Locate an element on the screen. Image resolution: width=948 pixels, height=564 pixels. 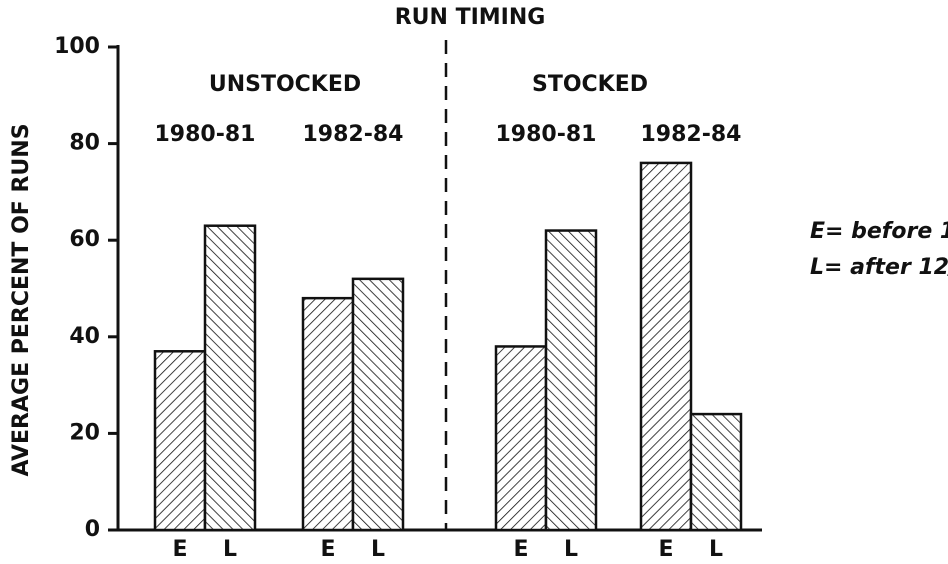
y-axis-label: AVERAGE PERCENT OF RUNS is located at coordinates (21, 299).